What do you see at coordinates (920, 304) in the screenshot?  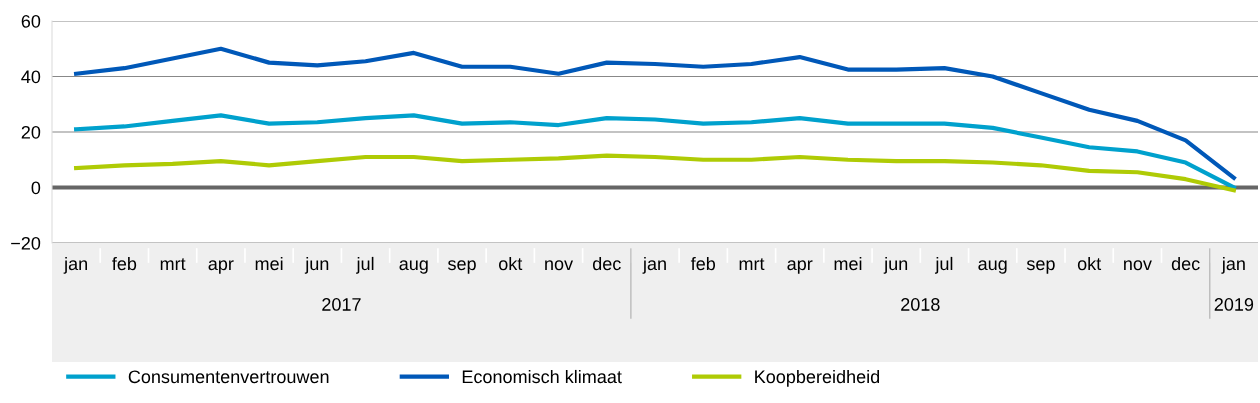 I see `text: 2018` at bounding box center [920, 304].